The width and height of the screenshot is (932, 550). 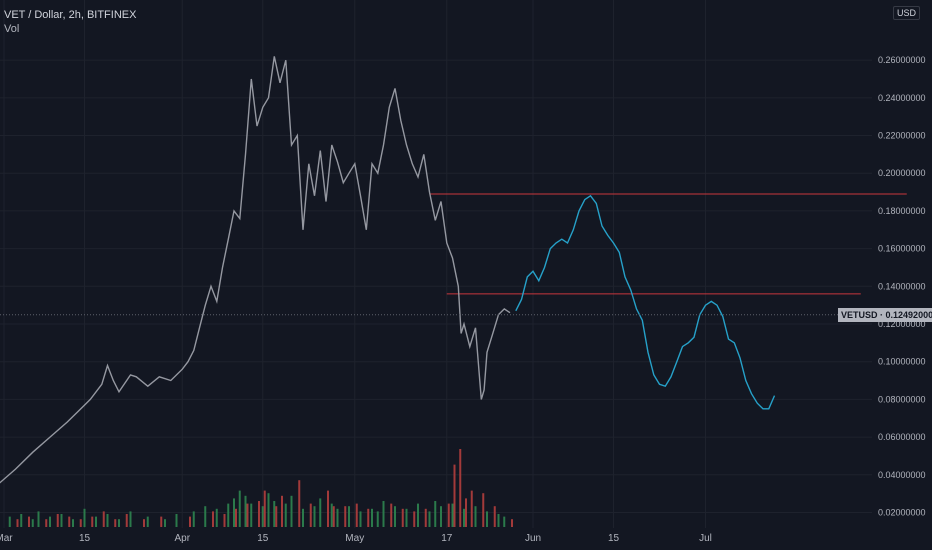 I want to click on price-tick-label: 0.16000000, so click(x=902, y=249).